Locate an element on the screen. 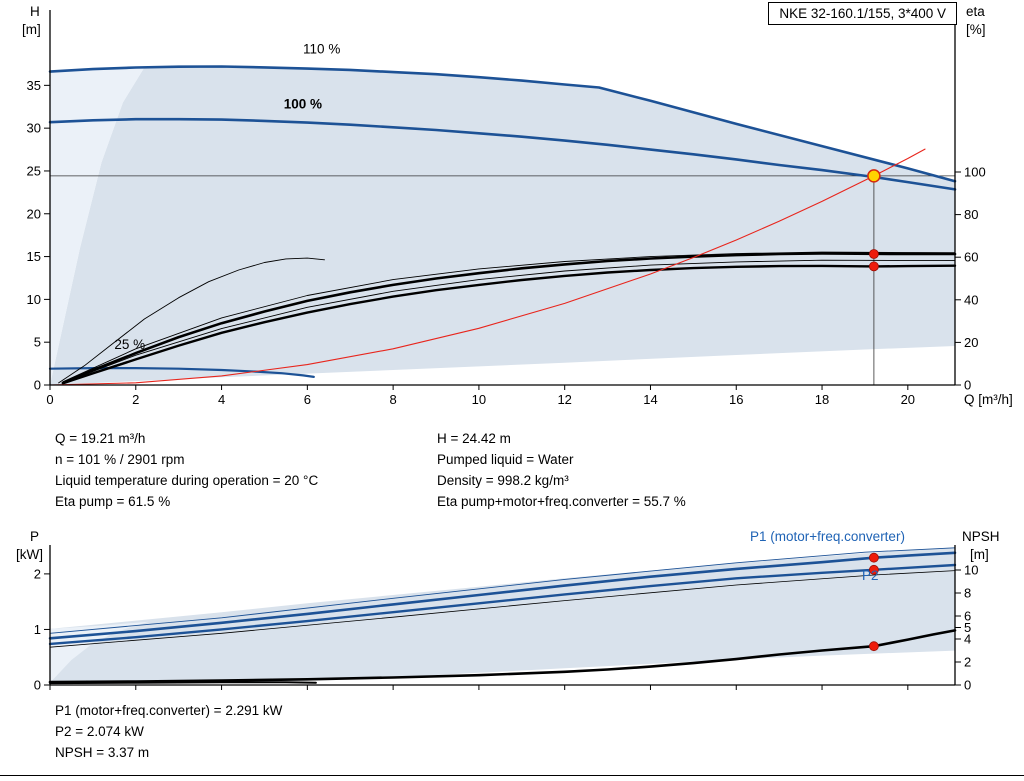 The image size is (1024, 781). info-line-speed: n = 101 % / 2901 rpm is located at coordinates (120, 459).